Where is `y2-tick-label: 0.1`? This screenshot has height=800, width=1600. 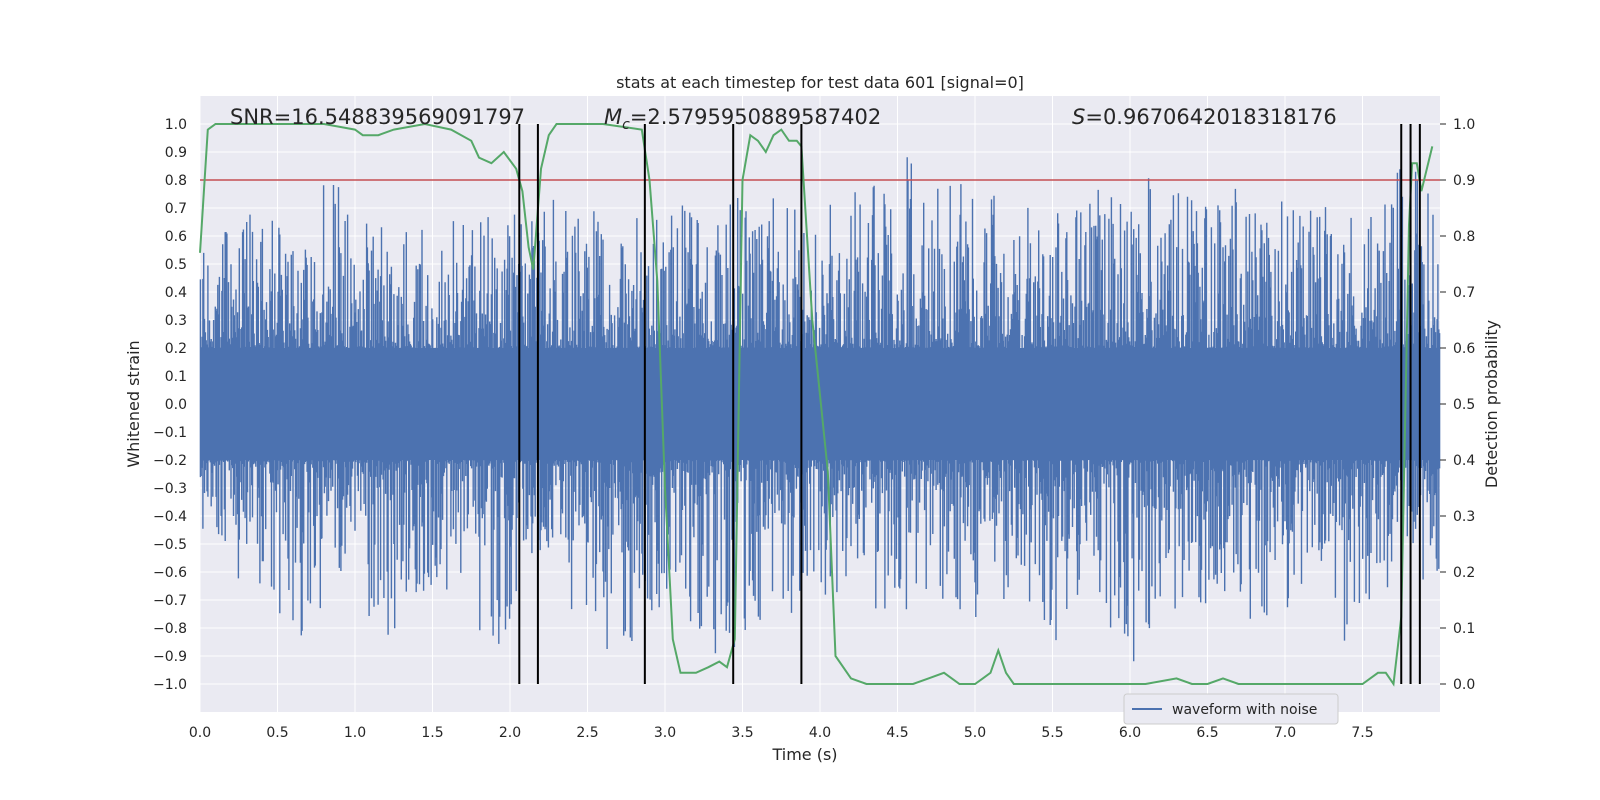
y2-tick-label: 0.1 is located at coordinates (1464, 629).